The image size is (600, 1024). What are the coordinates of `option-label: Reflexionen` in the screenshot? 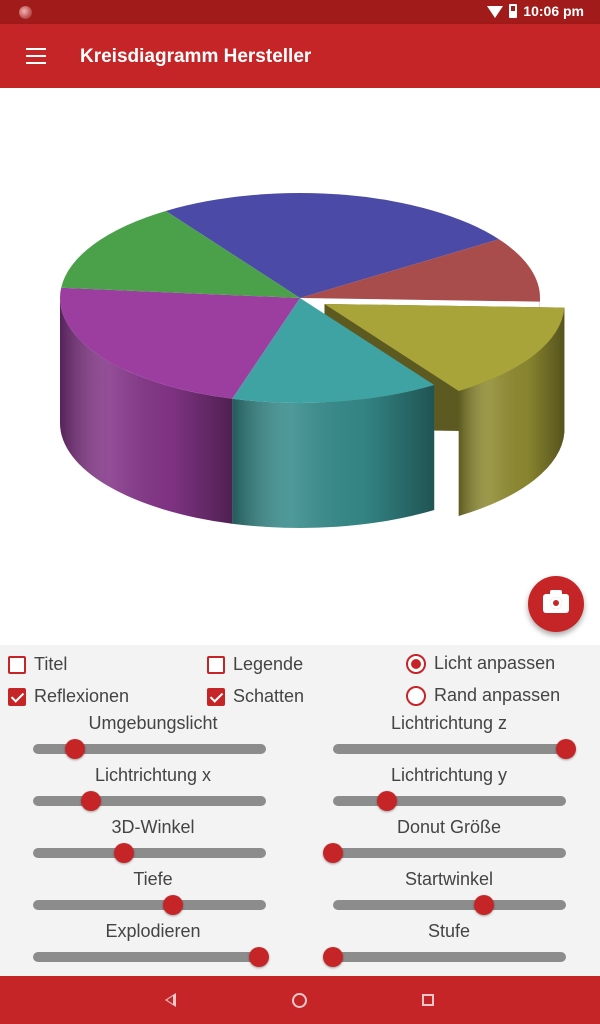 It's located at (82, 696).